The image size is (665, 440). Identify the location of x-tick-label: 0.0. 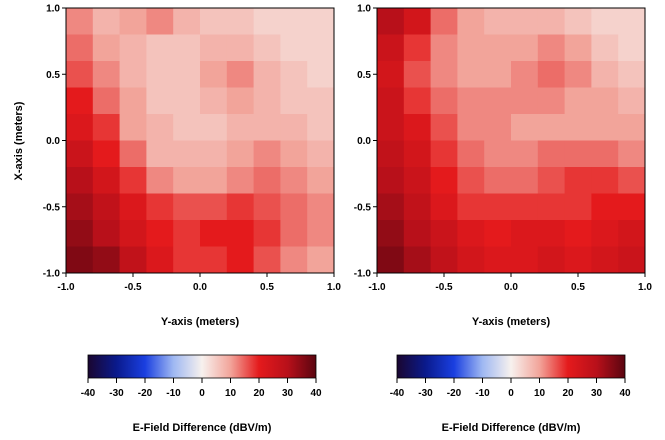
(511, 287).